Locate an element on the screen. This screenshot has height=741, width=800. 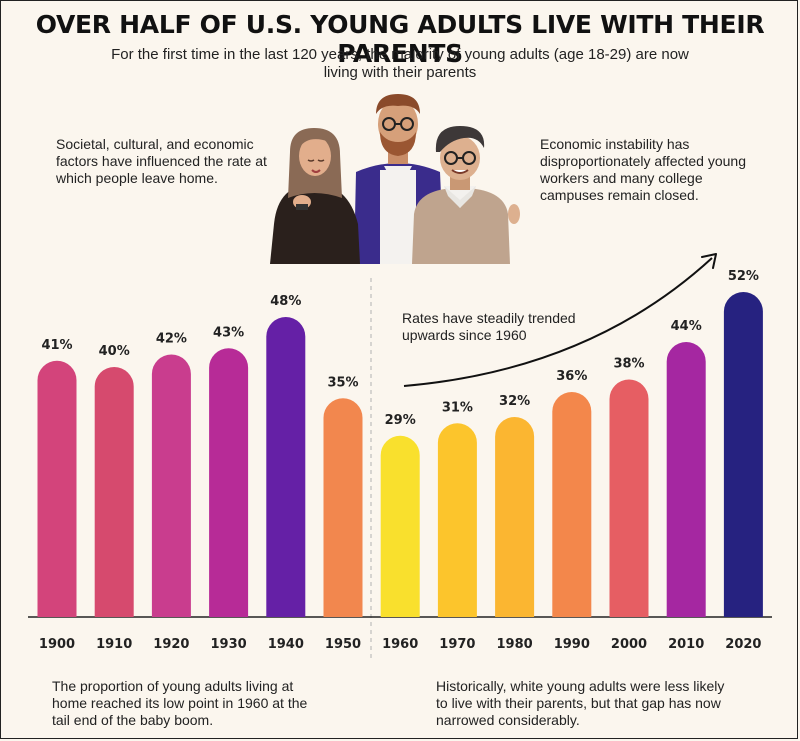
bar-1900 is located at coordinates (57, 488).